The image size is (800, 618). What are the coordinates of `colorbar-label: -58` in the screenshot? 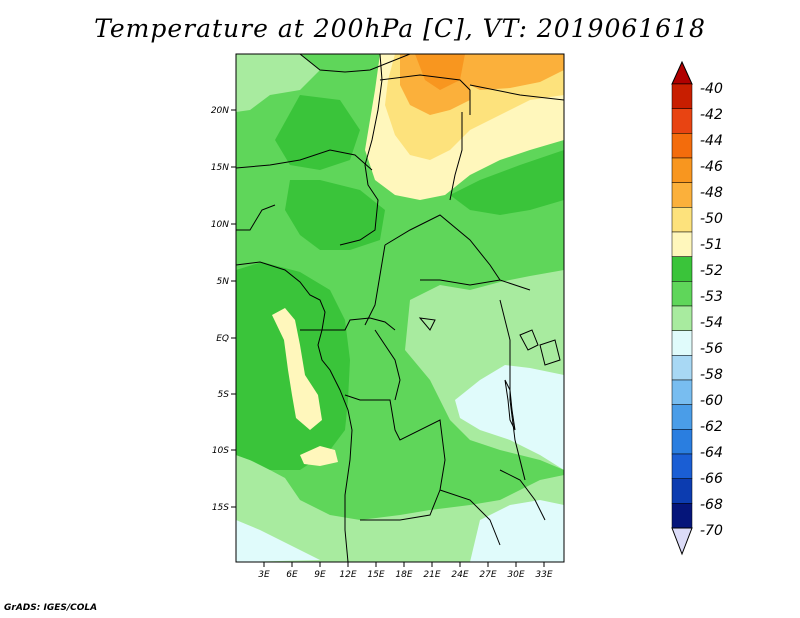 It's located at (711, 375).